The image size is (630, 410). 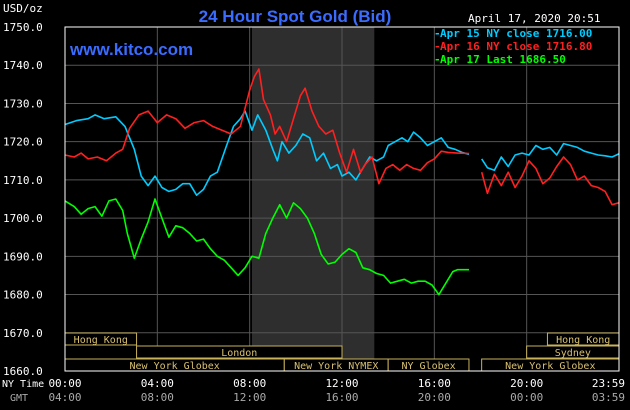 I want to click on session-bar-label: Sydney, so click(x=573, y=353).